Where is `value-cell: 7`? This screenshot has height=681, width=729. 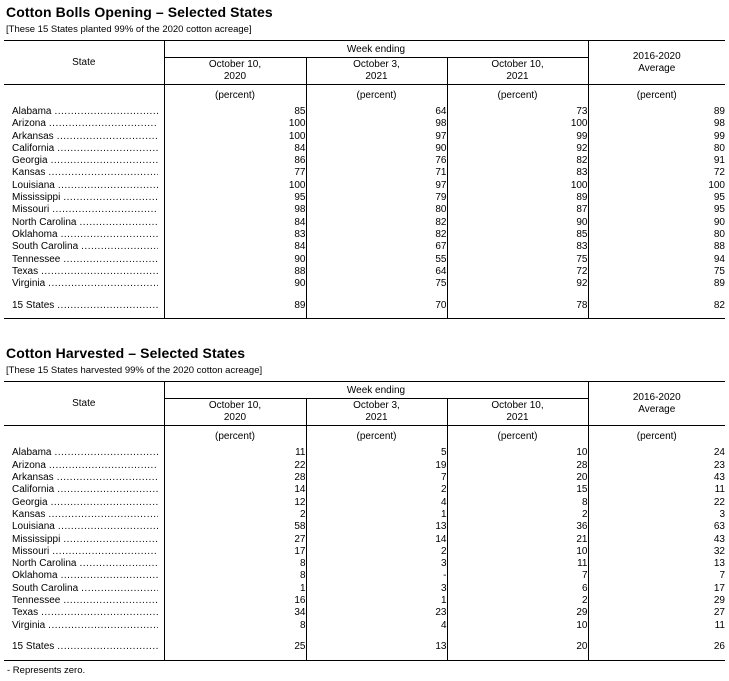 value-cell: 7 is located at coordinates (518, 576).